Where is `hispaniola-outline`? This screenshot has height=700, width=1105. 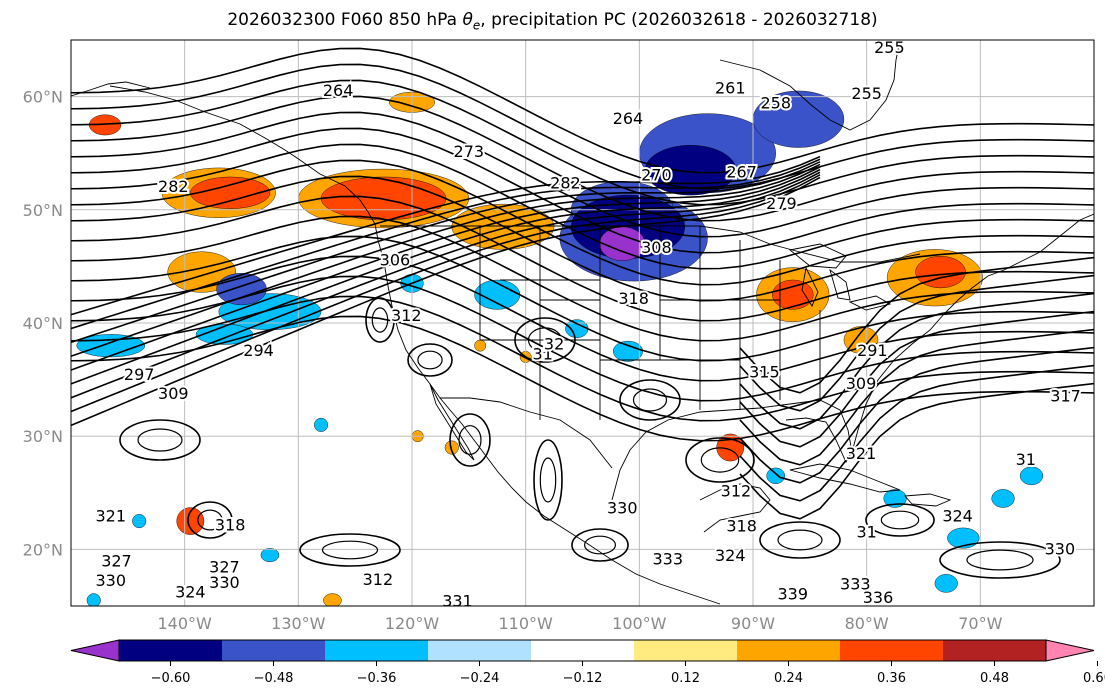
hispaniola-outline is located at coordinates (928, 500).